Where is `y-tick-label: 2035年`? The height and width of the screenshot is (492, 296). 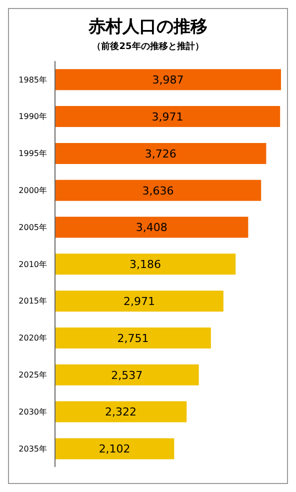 y-tick-label: 2035年 is located at coordinates (32, 449).